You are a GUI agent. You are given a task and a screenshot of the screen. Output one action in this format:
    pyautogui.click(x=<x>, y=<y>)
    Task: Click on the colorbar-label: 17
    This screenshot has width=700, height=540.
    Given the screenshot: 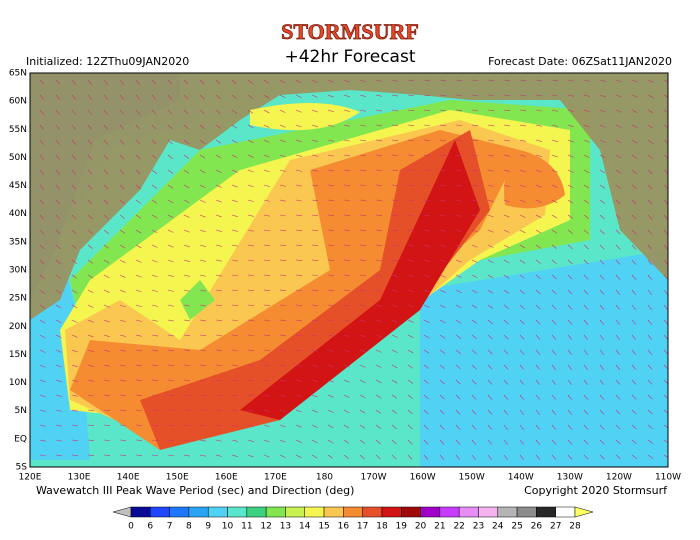 What is the action you would take?
    pyautogui.click(x=362, y=527)
    